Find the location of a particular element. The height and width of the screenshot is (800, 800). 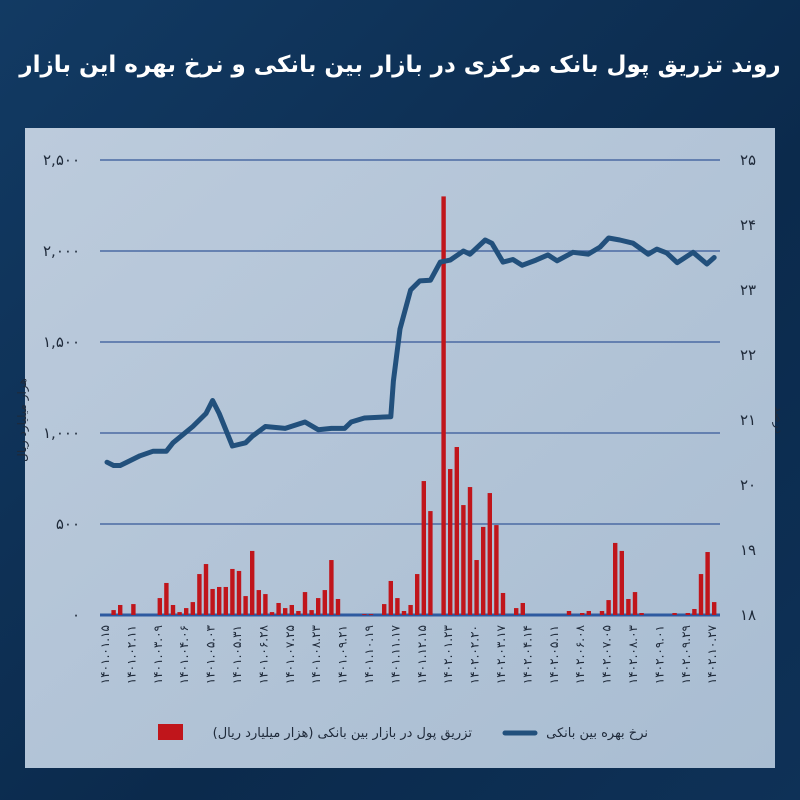

left-tick-label: ۲,۵۰۰ is located at coordinates (61, 160).